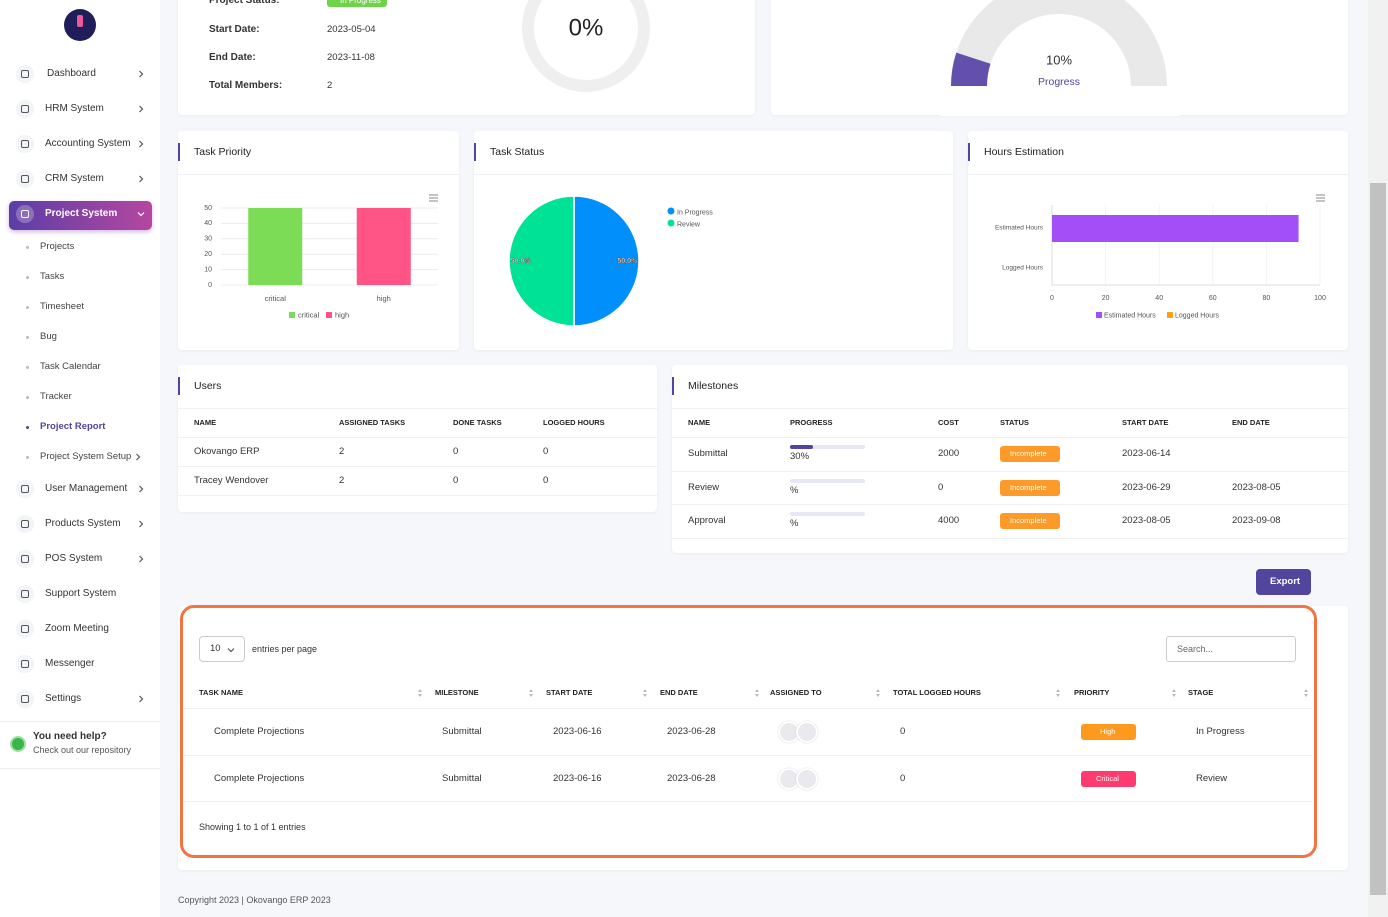 The width and height of the screenshot is (1388, 917). I want to click on status-value: In Progress, so click(360, 2).